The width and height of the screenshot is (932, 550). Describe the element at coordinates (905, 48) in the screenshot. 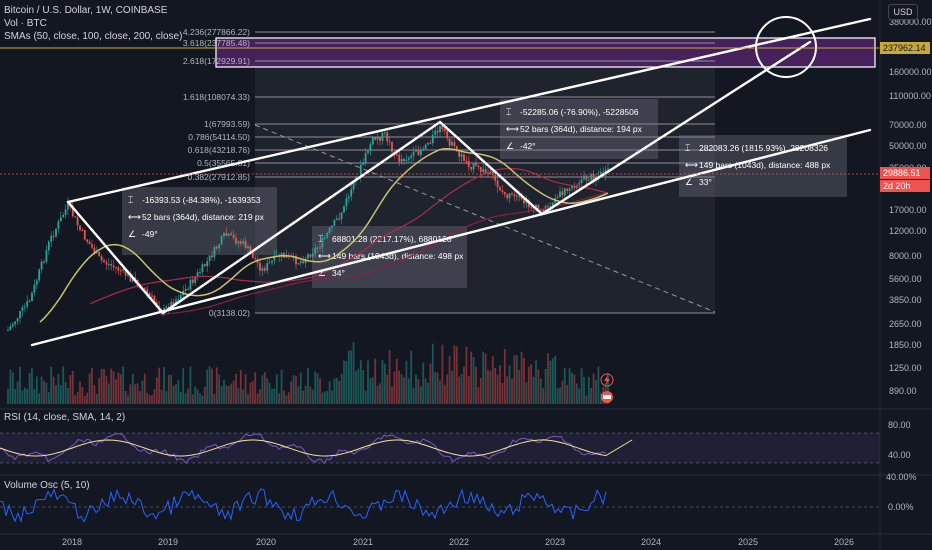

I see `target-price-tag: 237962.14` at that location.